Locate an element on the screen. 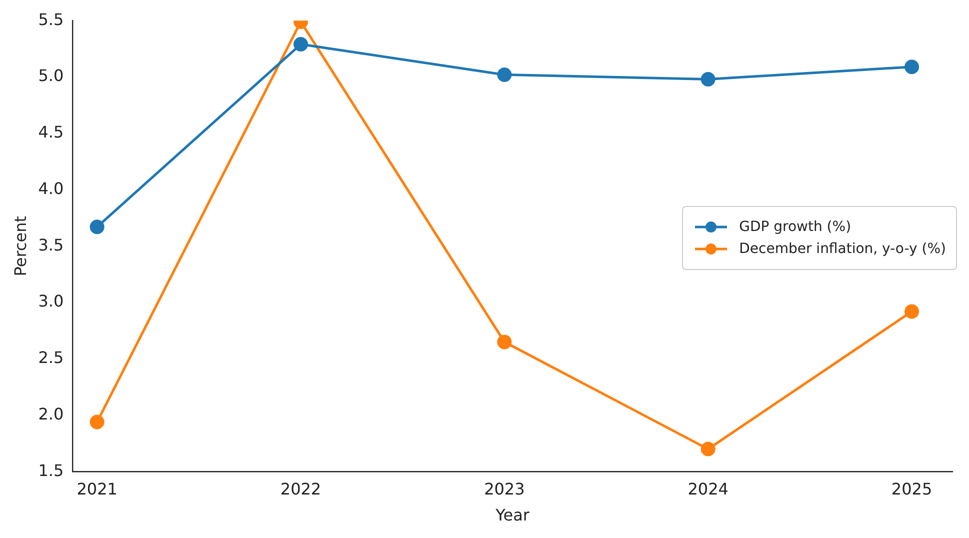 This screenshot has width=969, height=538. x-tick-label: 2022 is located at coordinates (301, 488).